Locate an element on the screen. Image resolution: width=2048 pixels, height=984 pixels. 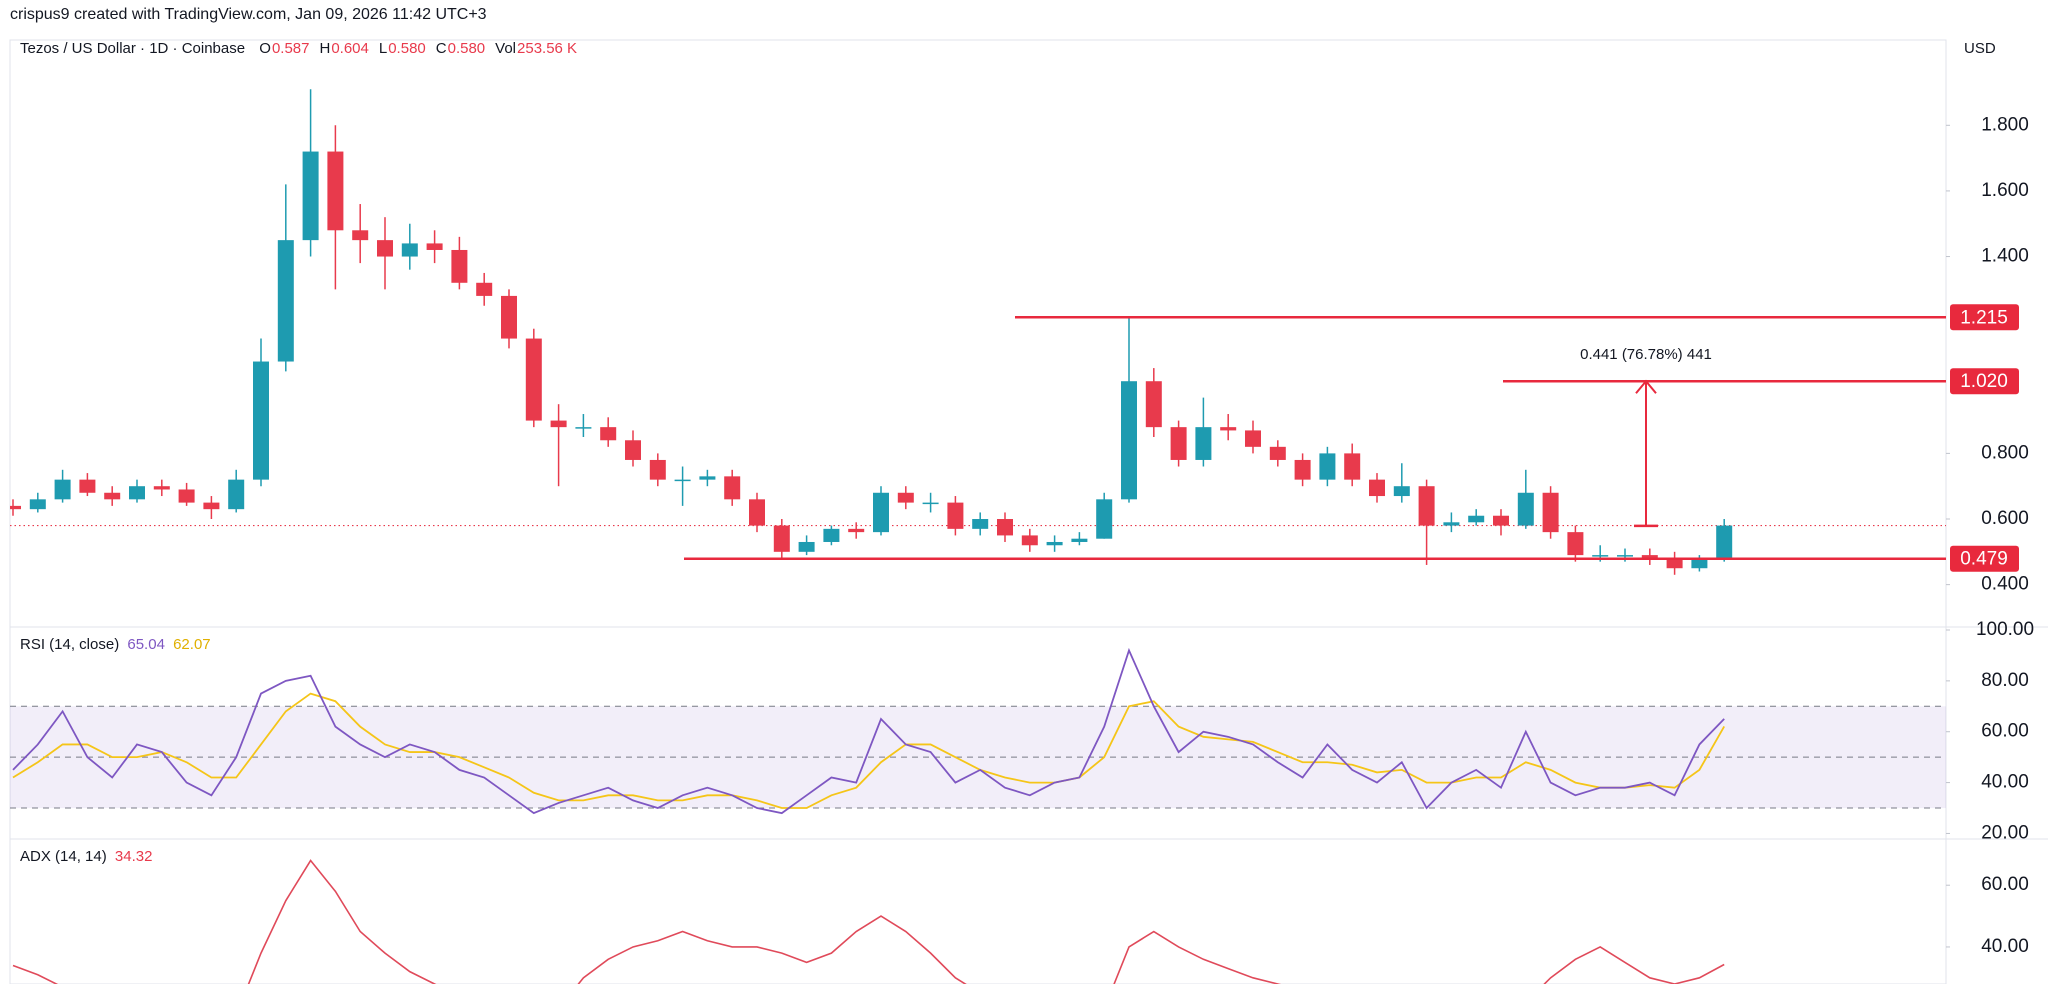
y-tick-label: 1.400 is located at coordinates (2005, 256).